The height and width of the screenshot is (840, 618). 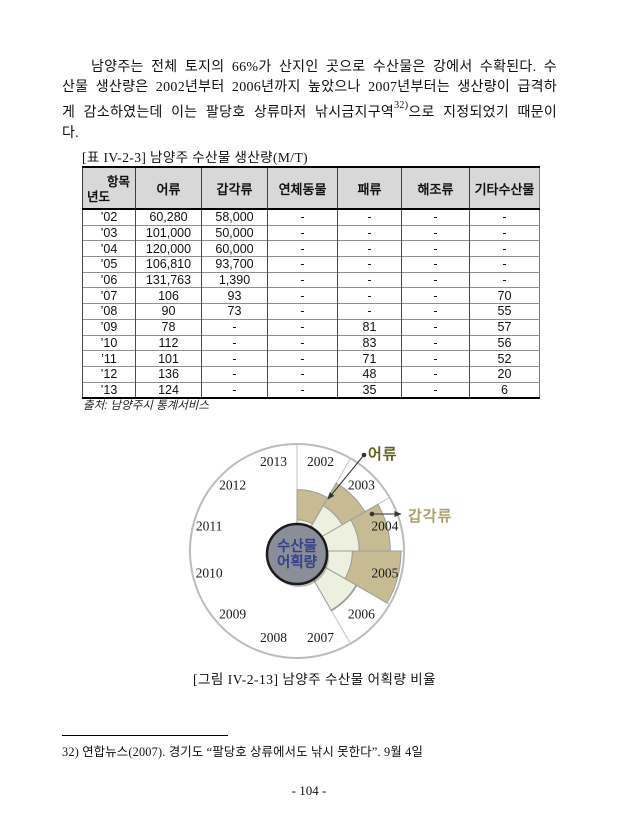 What do you see at coordinates (361, 613) in the screenshot?
I see `year-label: 2006` at bounding box center [361, 613].